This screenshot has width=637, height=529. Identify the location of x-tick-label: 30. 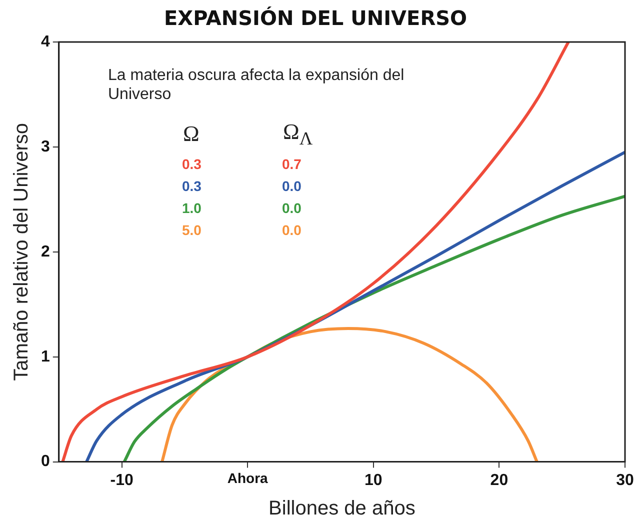
(625, 480).